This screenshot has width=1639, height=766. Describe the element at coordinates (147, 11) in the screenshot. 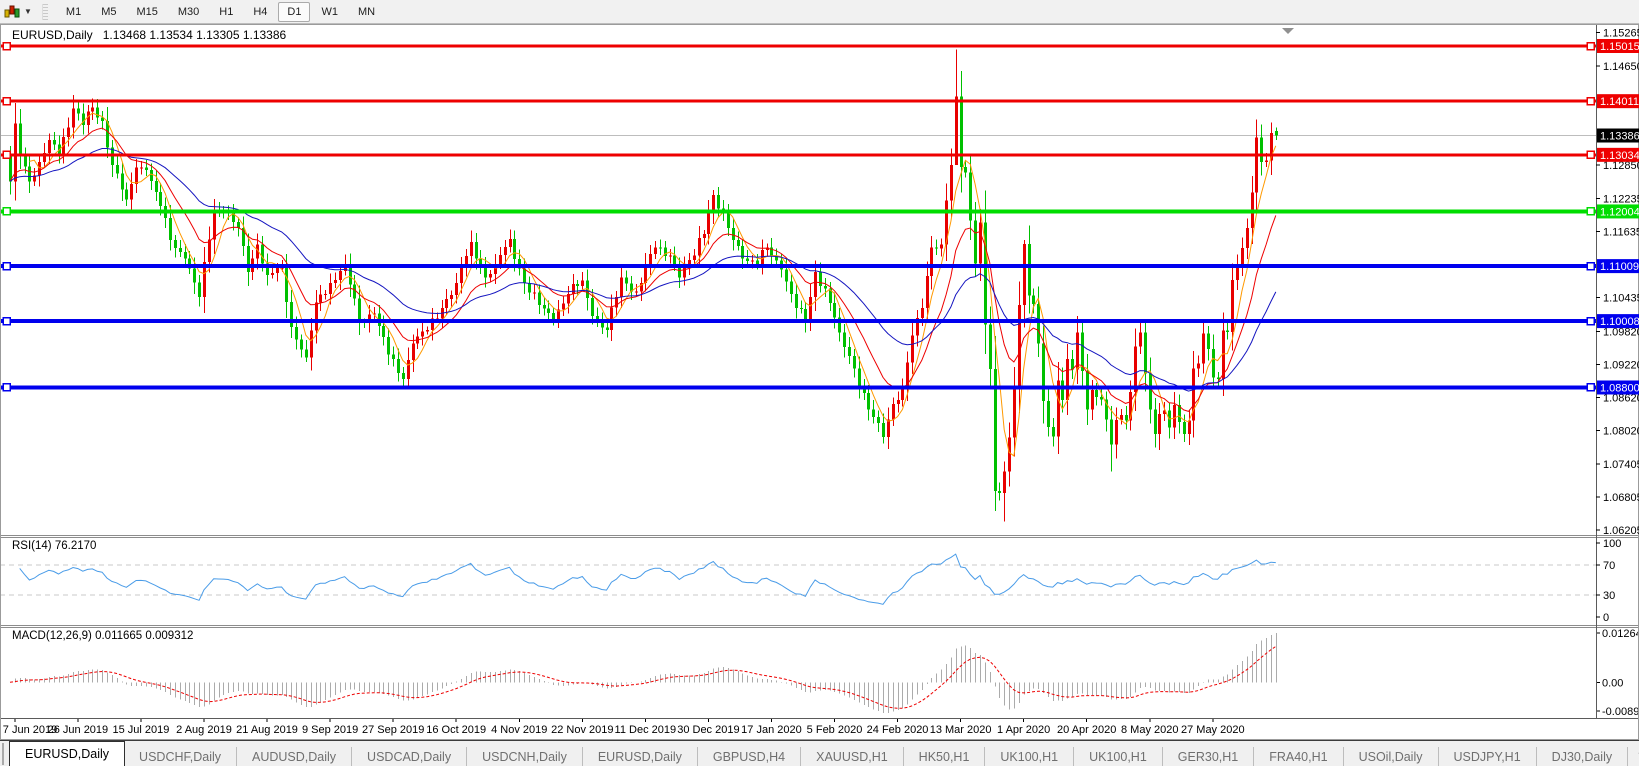

I see `timeframe-button-m15: M15` at that location.